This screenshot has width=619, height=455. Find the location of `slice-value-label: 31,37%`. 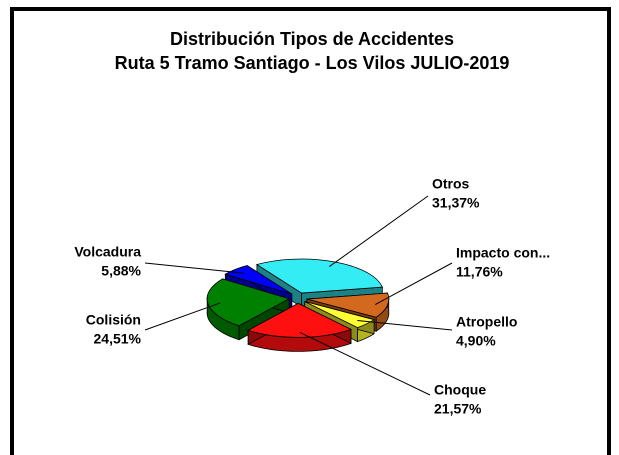

slice-value-label: 31,37% is located at coordinates (456, 203).